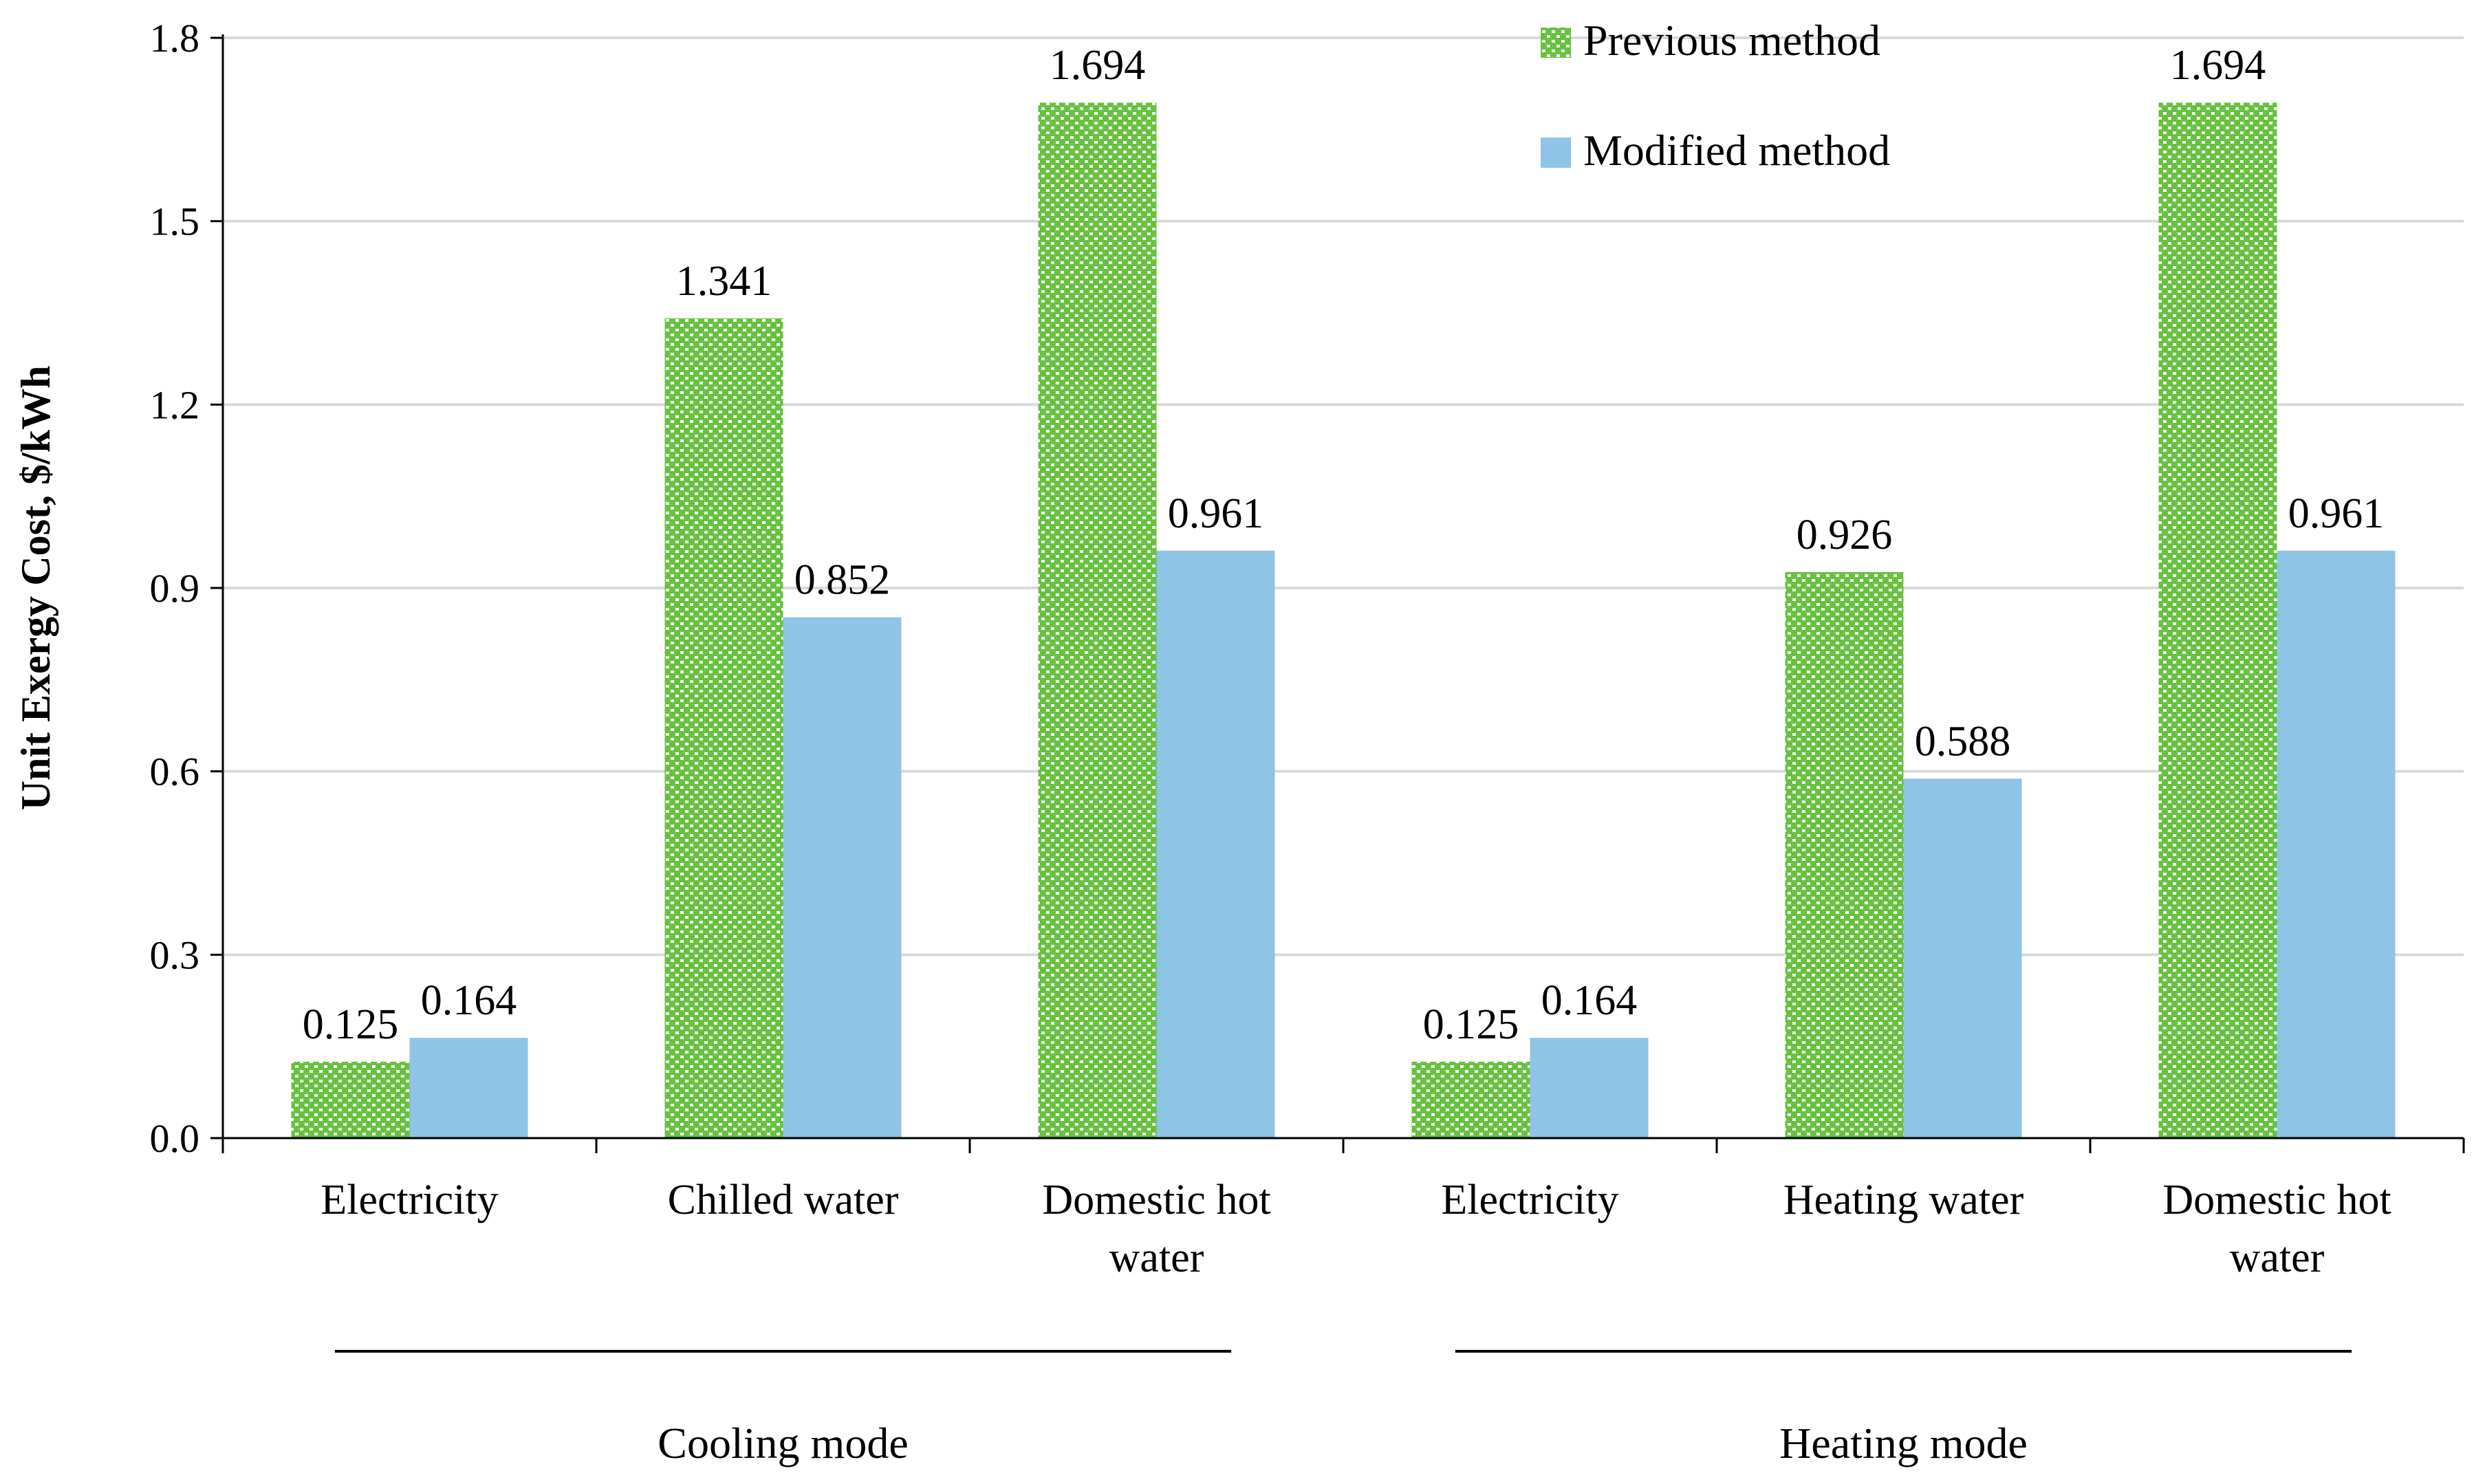 This screenshot has height=1484, width=2474. I want to click on group-label: Heating mode, so click(1903, 1443).